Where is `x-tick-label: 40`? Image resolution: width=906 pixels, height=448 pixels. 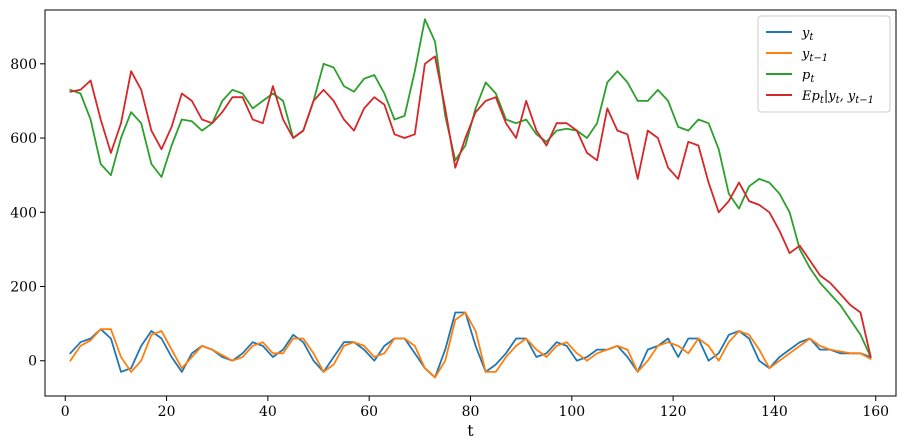 x-tick-label: 40 is located at coordinates (268, 412).